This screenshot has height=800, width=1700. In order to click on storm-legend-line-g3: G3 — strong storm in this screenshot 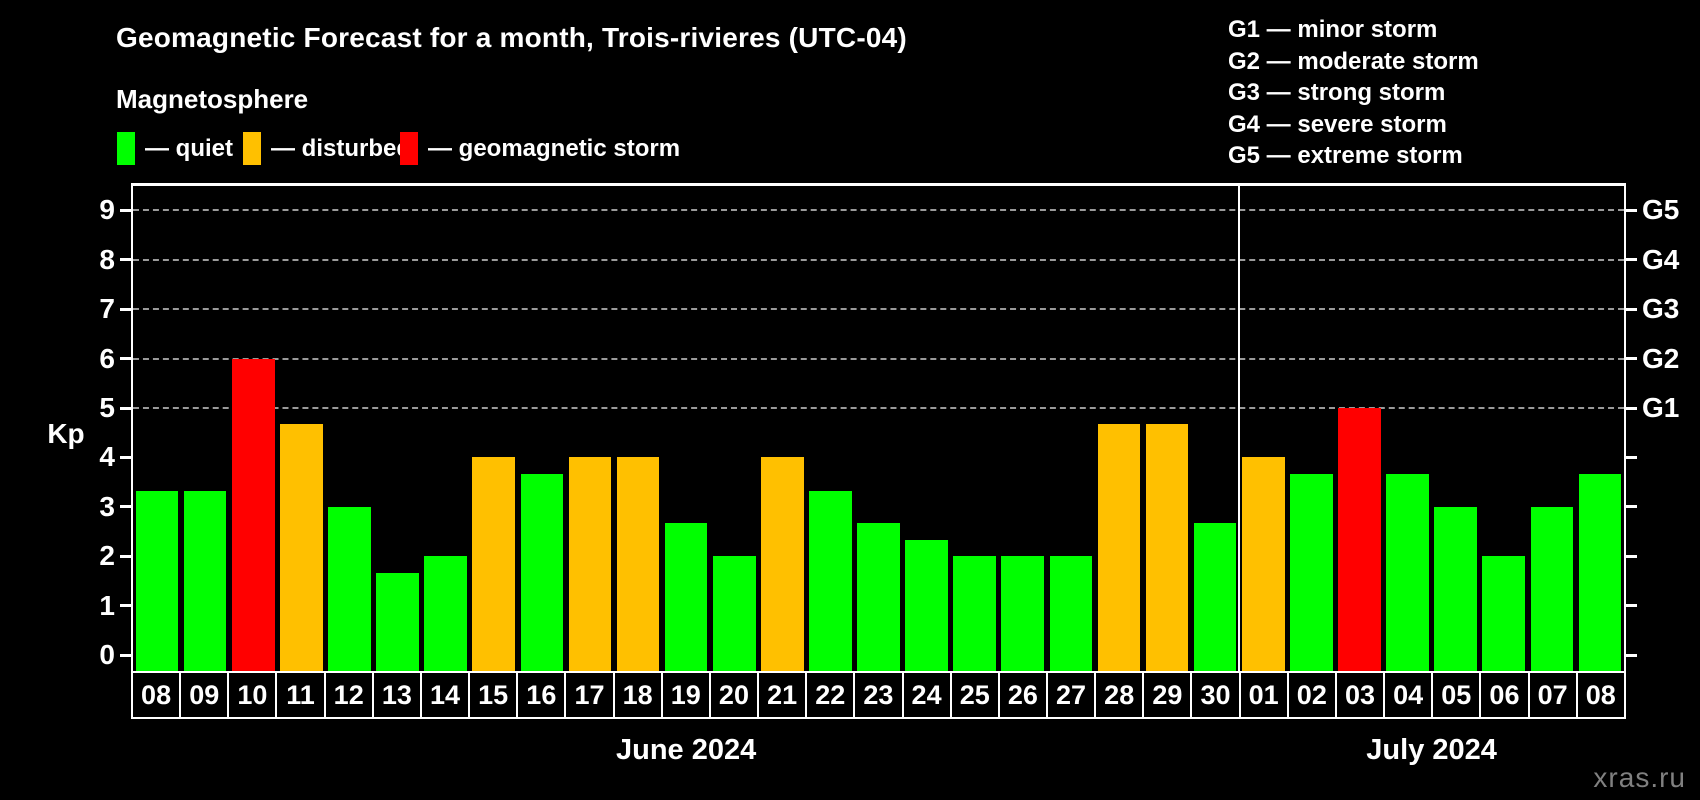, I will do `click(1337, 92)`.